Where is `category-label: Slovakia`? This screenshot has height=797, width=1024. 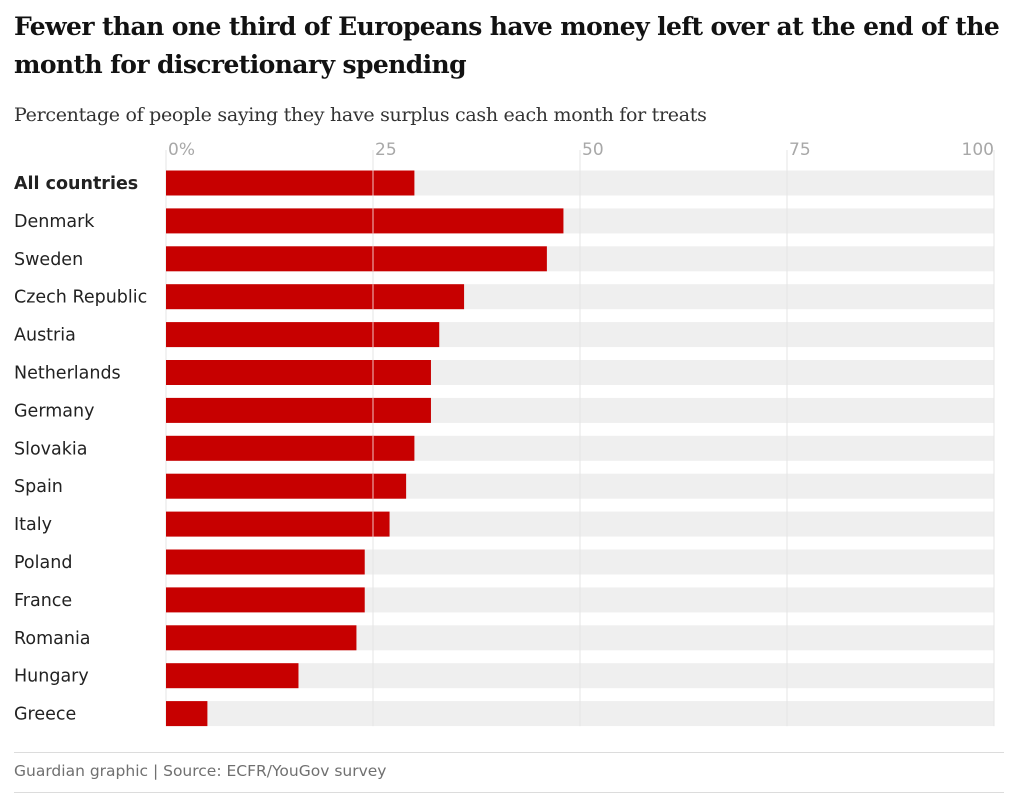
category-label: Slovakia is located at coordinates (50, 449).